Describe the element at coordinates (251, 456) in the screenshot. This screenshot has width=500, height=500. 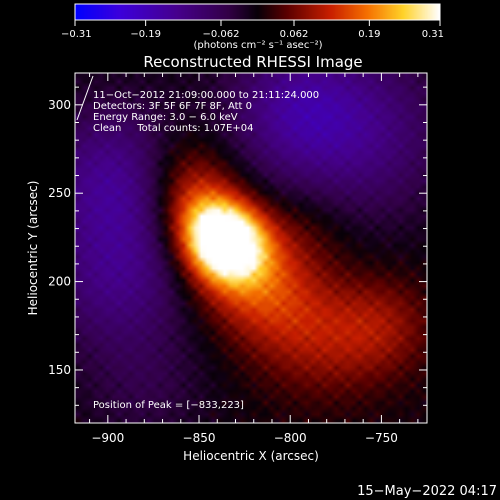
I see `x-axis-label: Heliocentric X (arcsec)` at that location.